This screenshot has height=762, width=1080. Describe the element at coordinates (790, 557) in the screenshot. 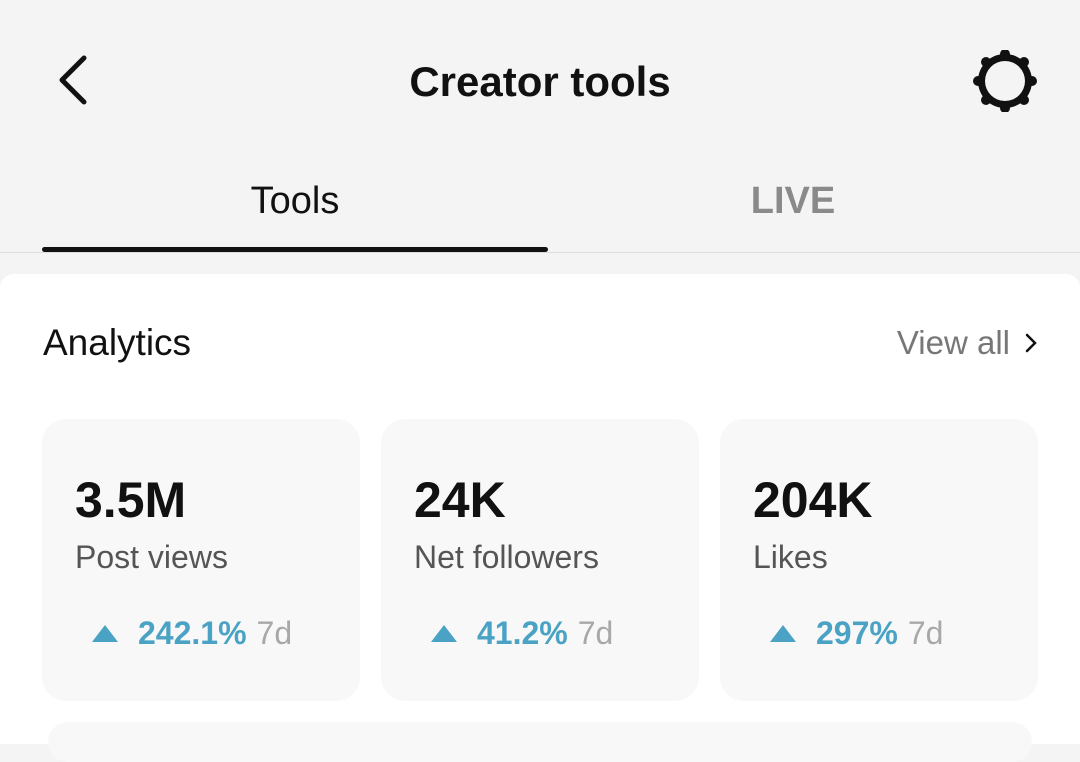

I see `stat-label: Likes` at that location.